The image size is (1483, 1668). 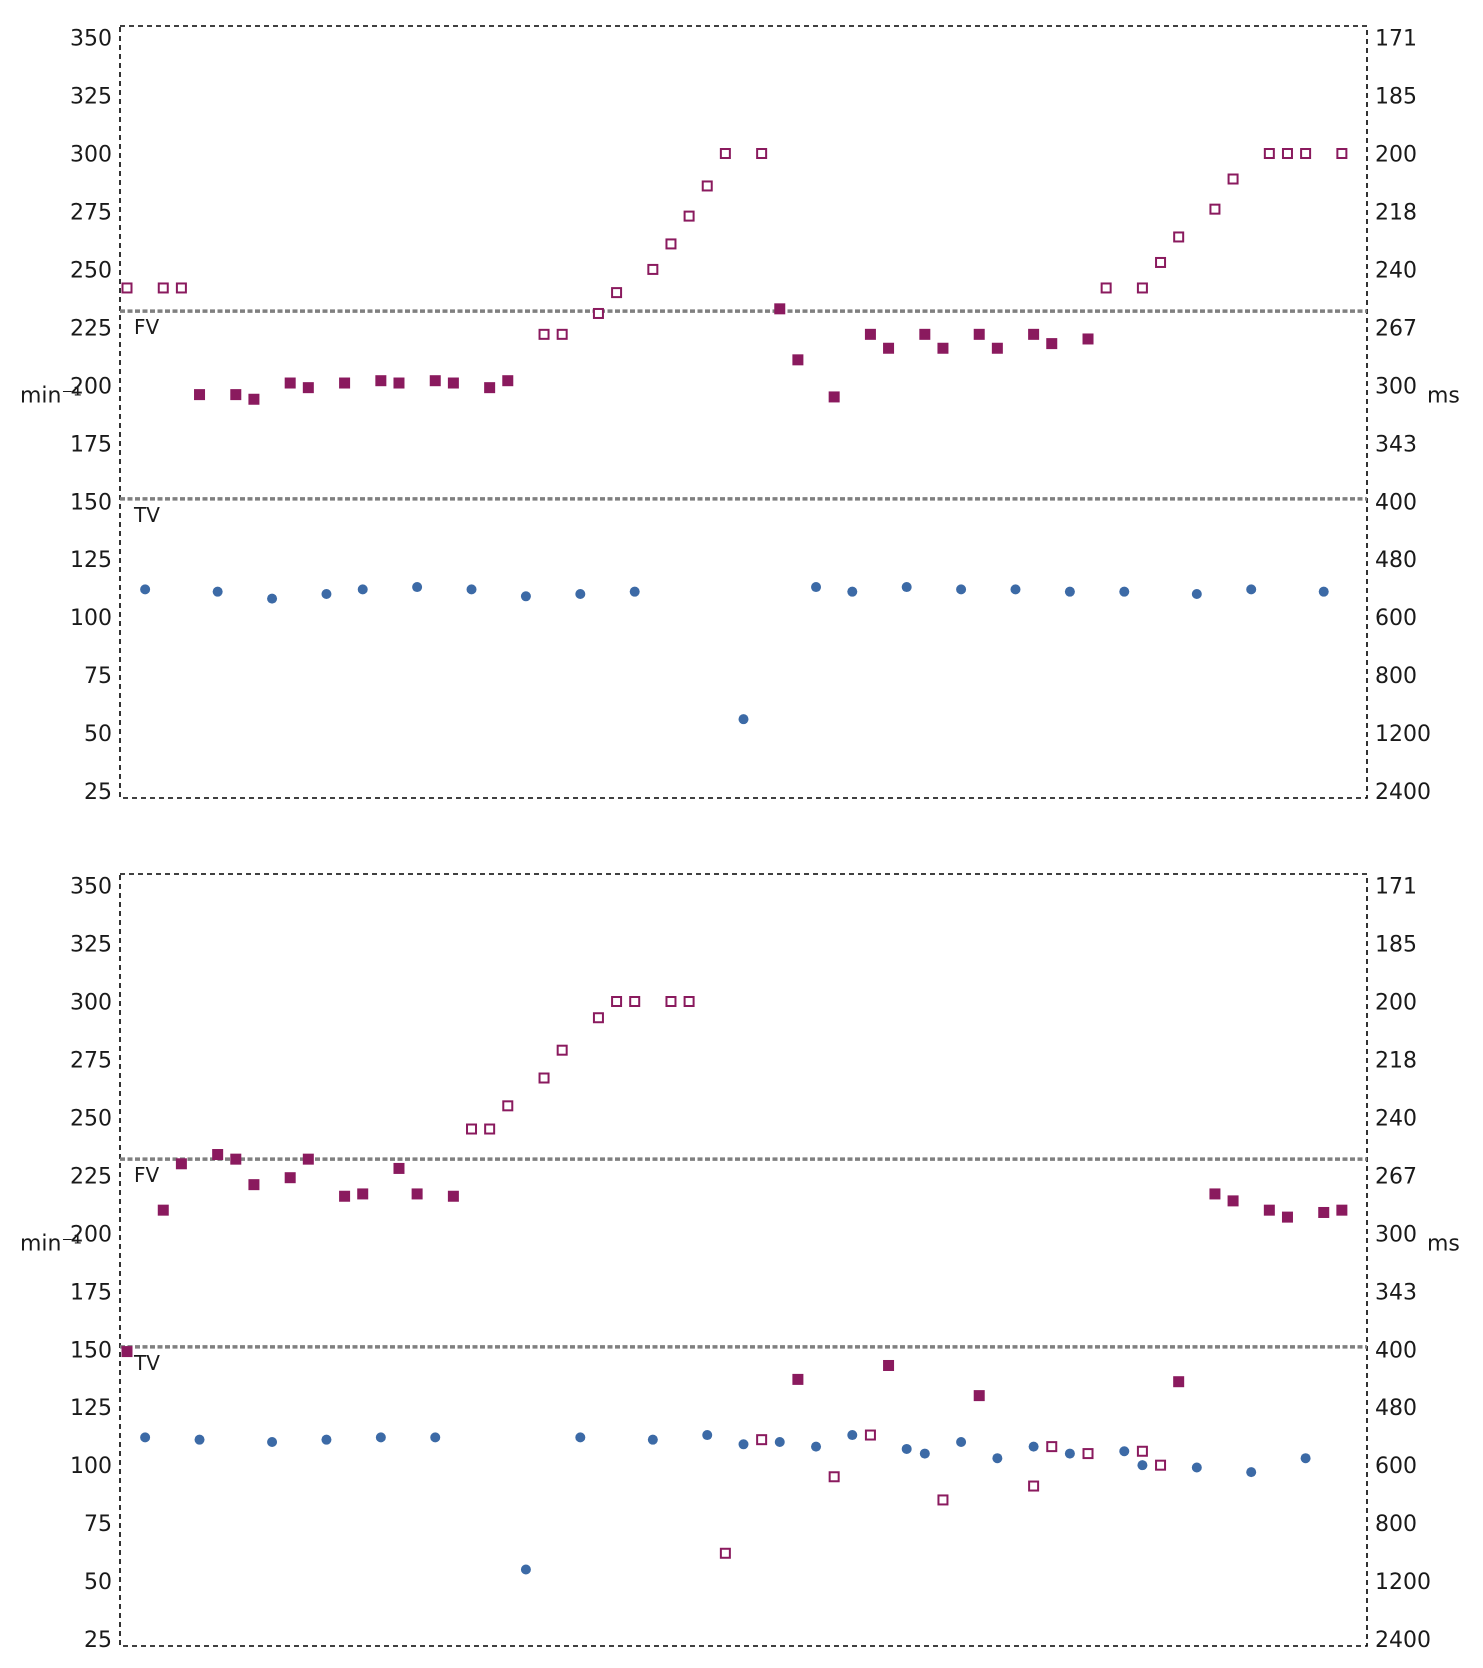 What do you see at coordinates (1396, 1466) in the screenshot?
I see `right-tick-label: 600` at bounding box center [1396, 1466].